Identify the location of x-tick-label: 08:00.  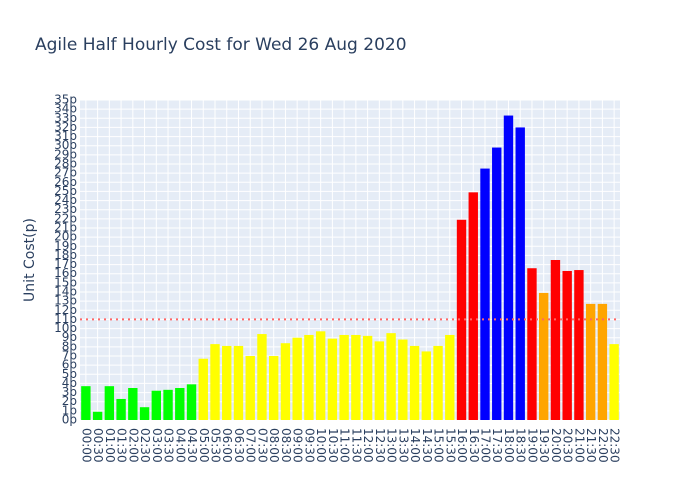
(274, 445).